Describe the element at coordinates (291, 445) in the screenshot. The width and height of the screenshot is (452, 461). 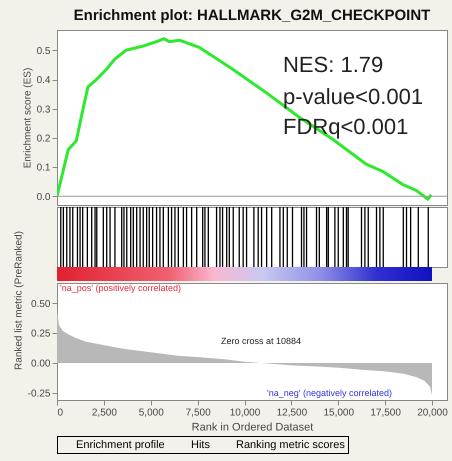
I see `text: Ranking metric scores` at that location.